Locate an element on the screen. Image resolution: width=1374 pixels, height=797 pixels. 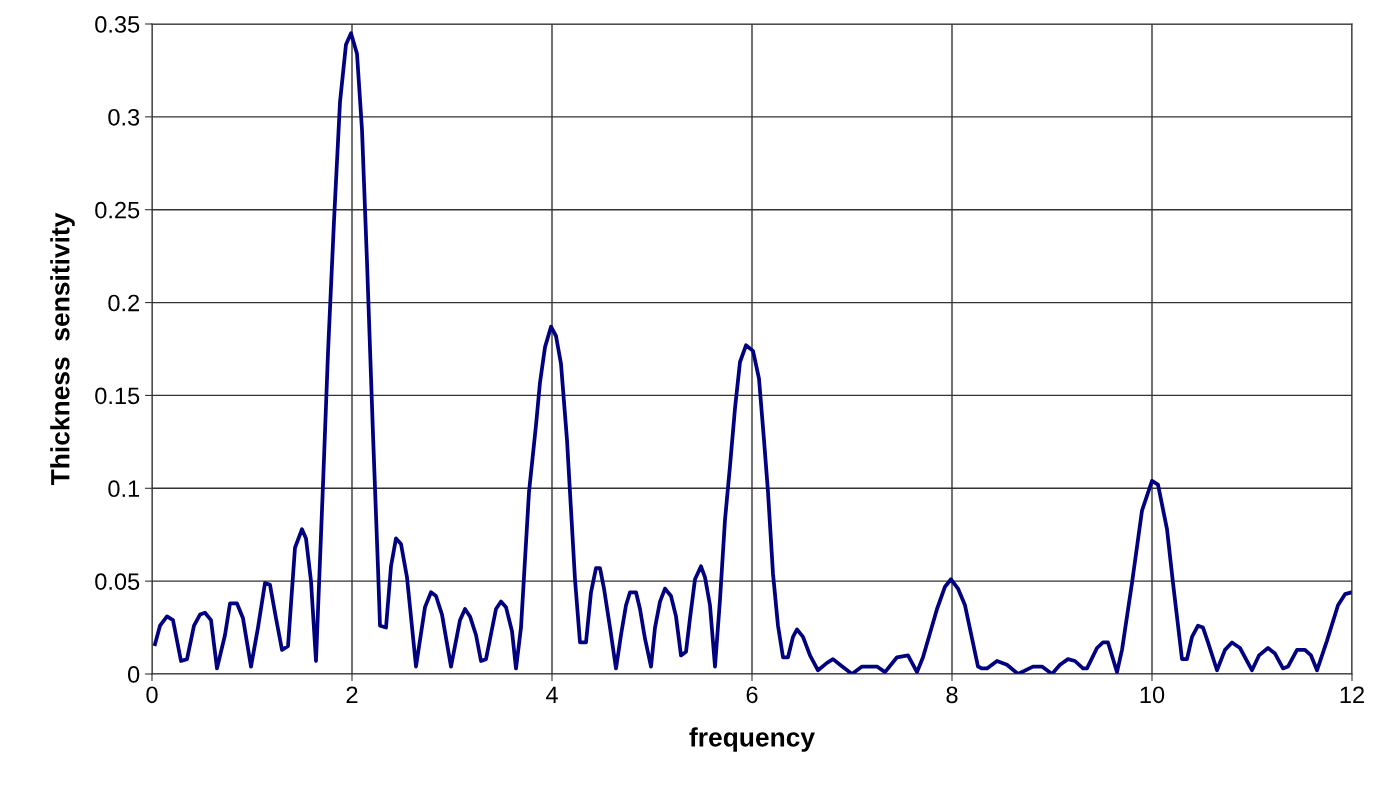
y-tick-label: 0.1 is located at coordinates (124, 489).